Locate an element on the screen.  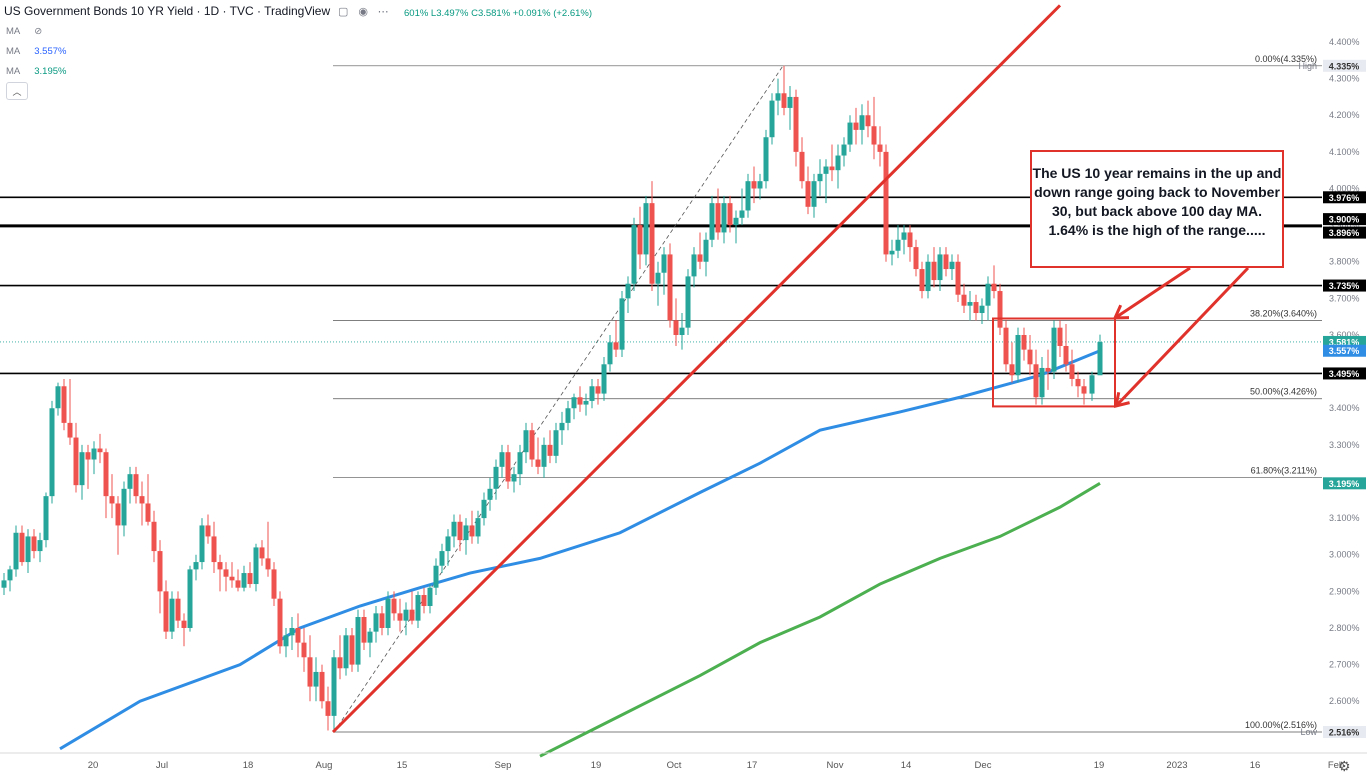
ma-row-2: MA 3.557% is located at coordinates (36, 51).